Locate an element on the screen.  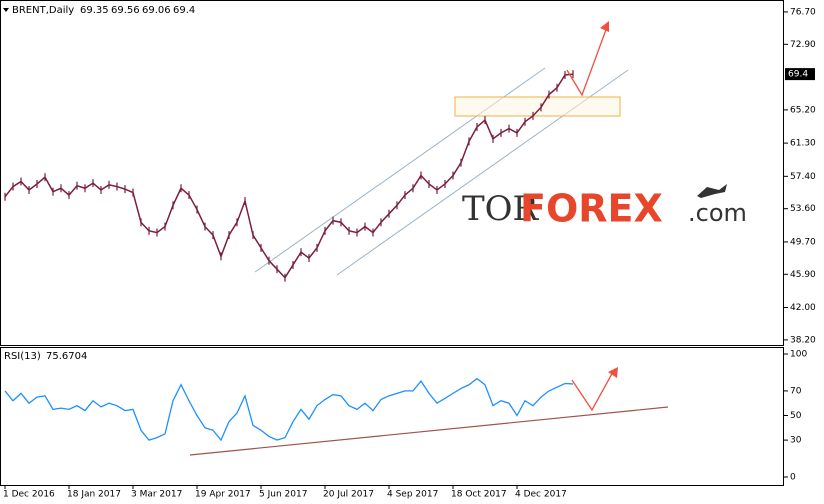
y-tick-label: 100 is located at coordinates (798, 355).